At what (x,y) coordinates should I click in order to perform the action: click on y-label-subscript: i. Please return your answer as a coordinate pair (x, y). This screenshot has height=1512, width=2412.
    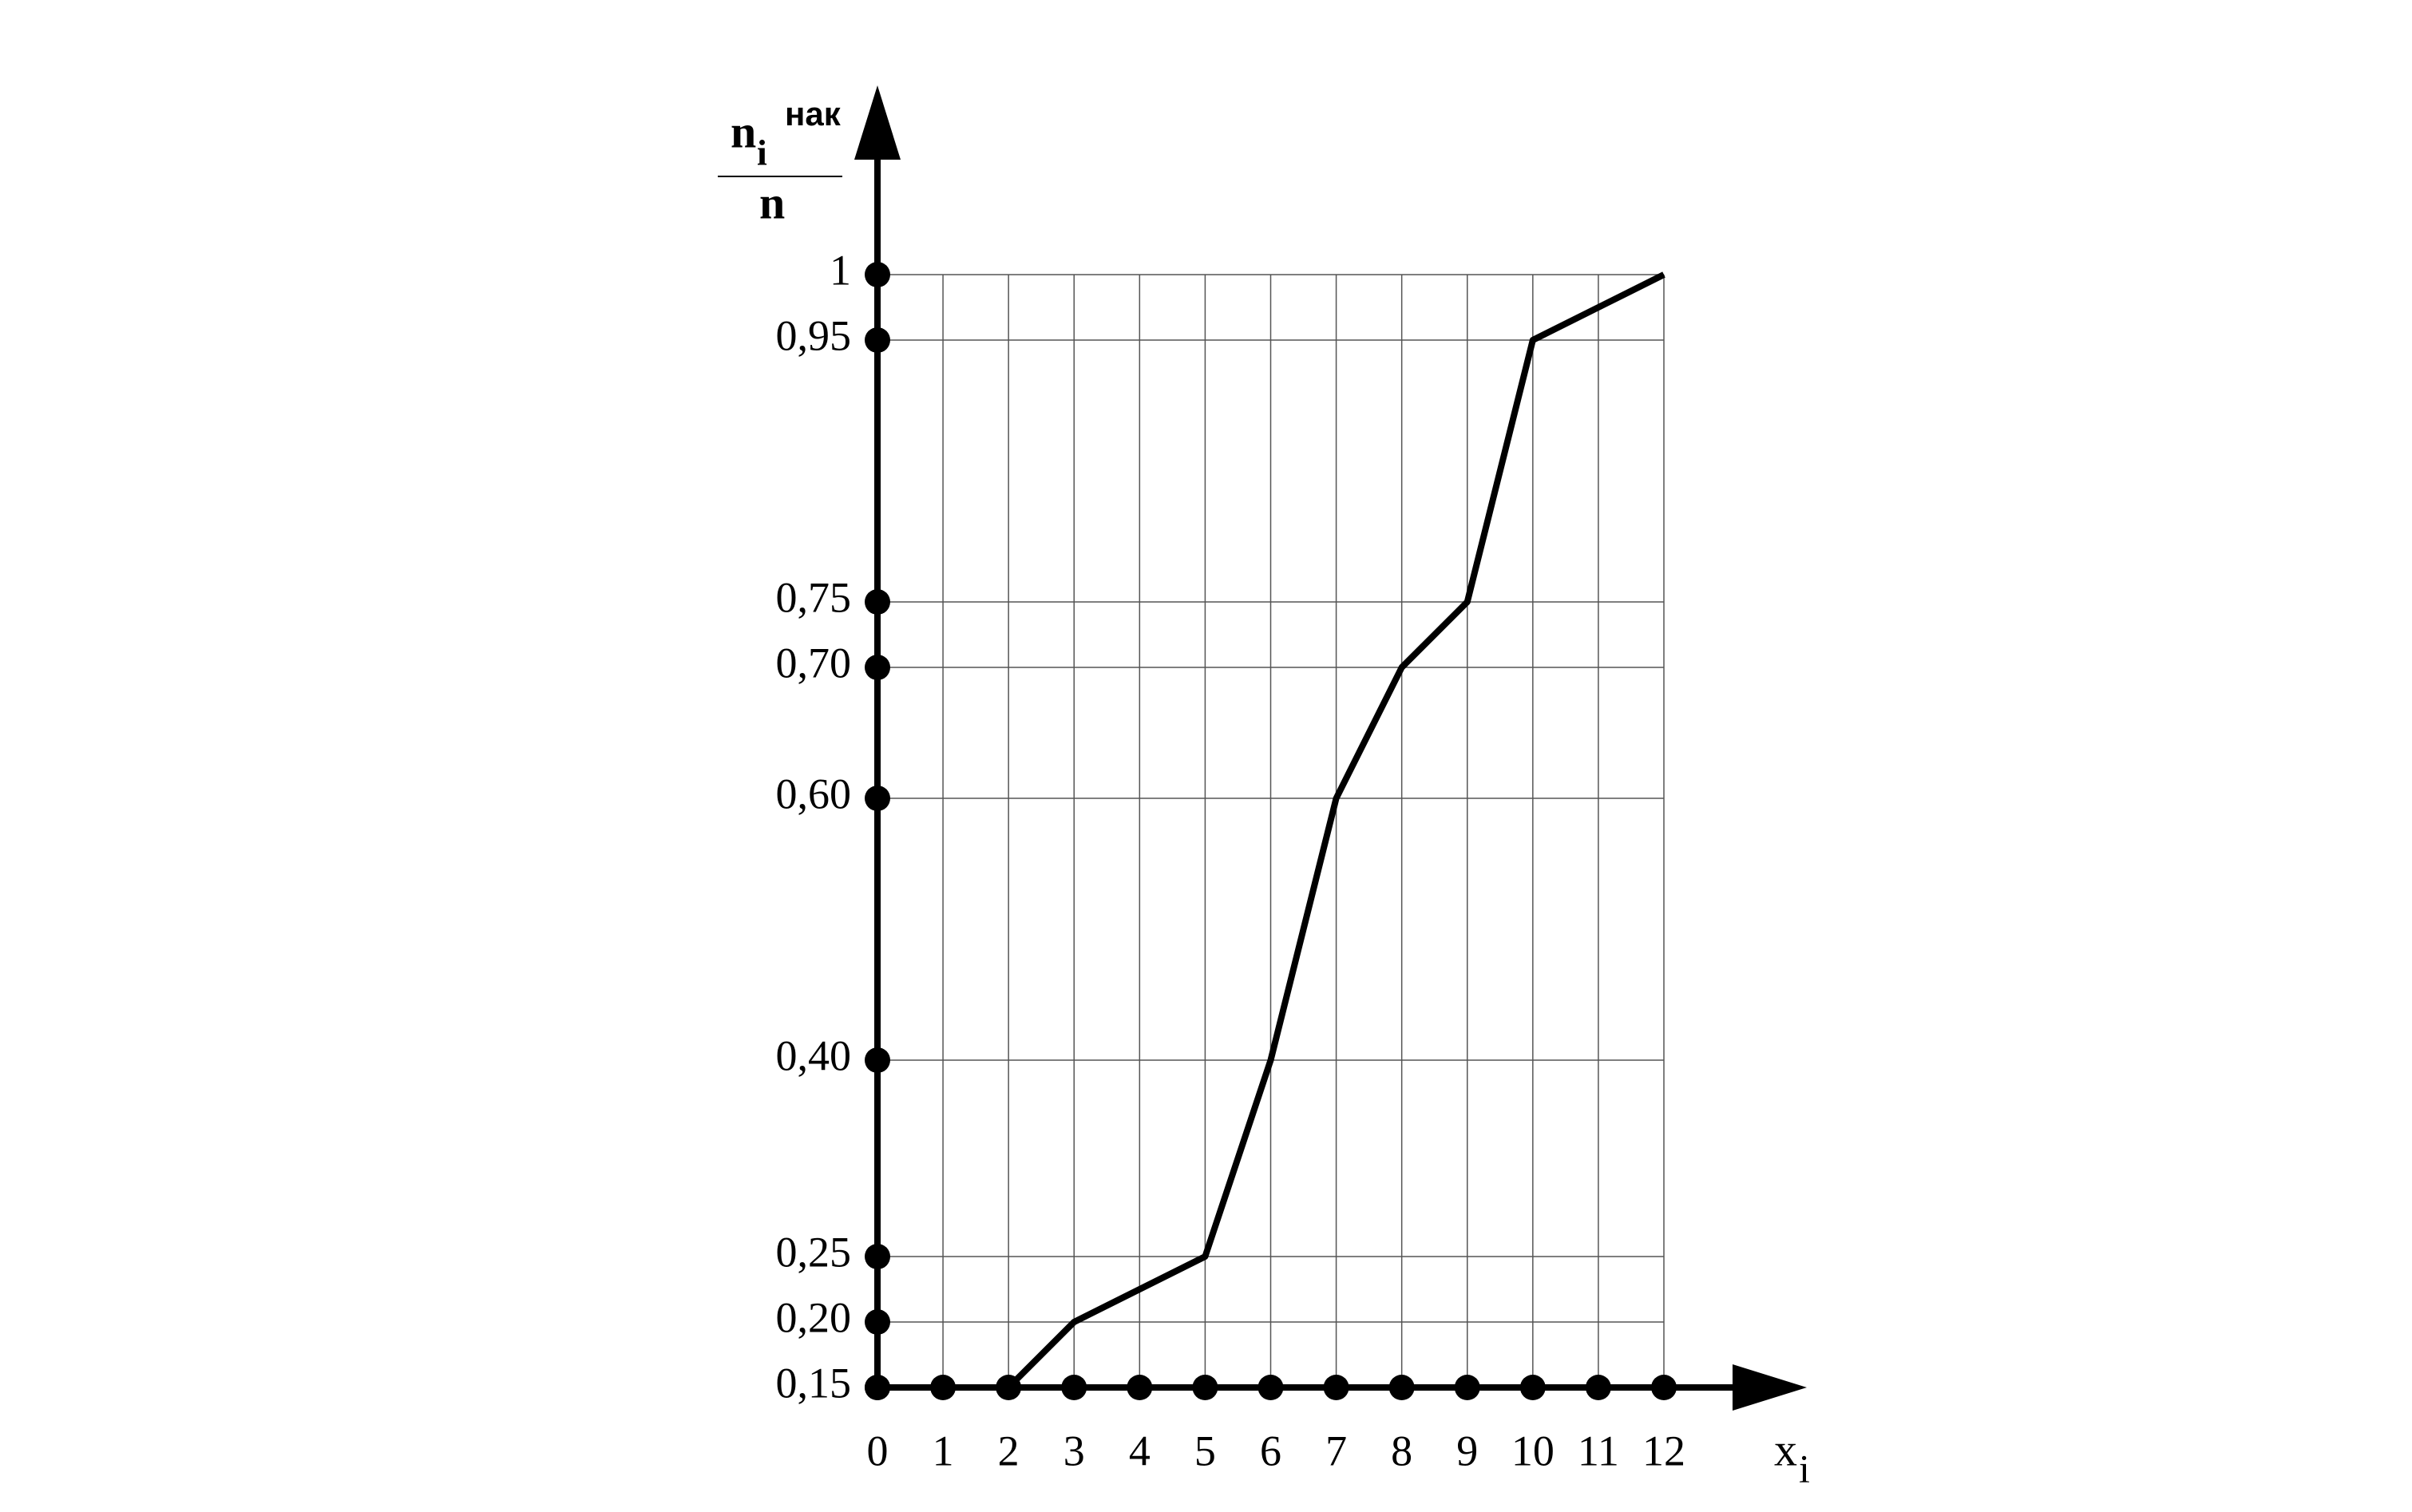
    Looking at the image, I should click on (762, 153).